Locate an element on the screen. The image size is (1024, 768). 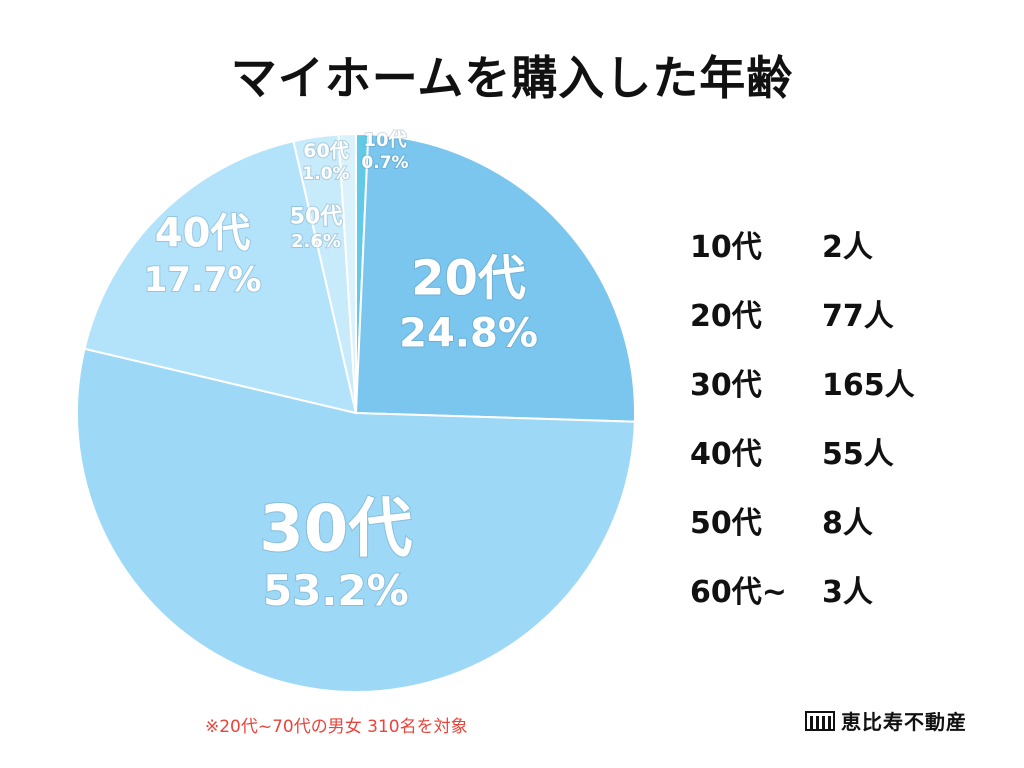
legend-row: 60代~ 3人 is located at coordinates (802, 601).